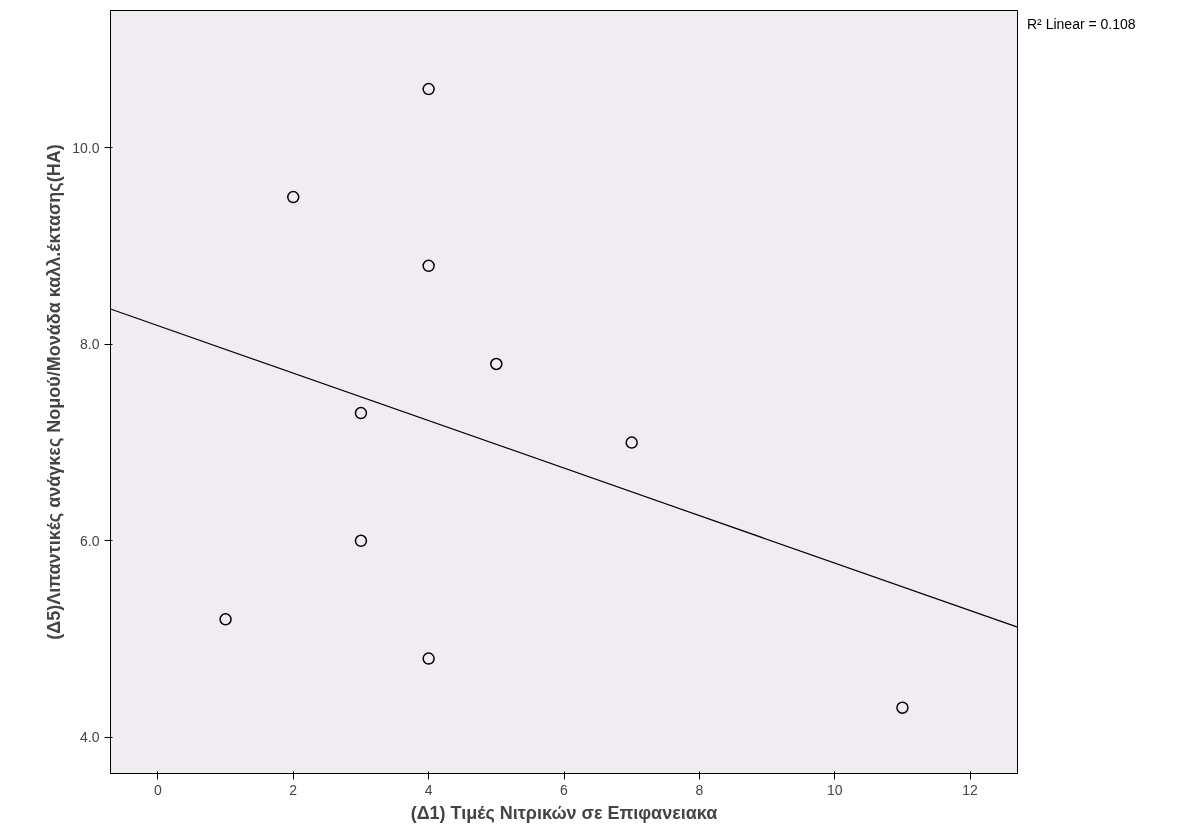 The width and height of the screenshot is (1192, 825). What do you see at coordinates (1081, 24) in the screenshot?
I see `text: R² Linear = 0.108` at bounding box center [1081, 24].